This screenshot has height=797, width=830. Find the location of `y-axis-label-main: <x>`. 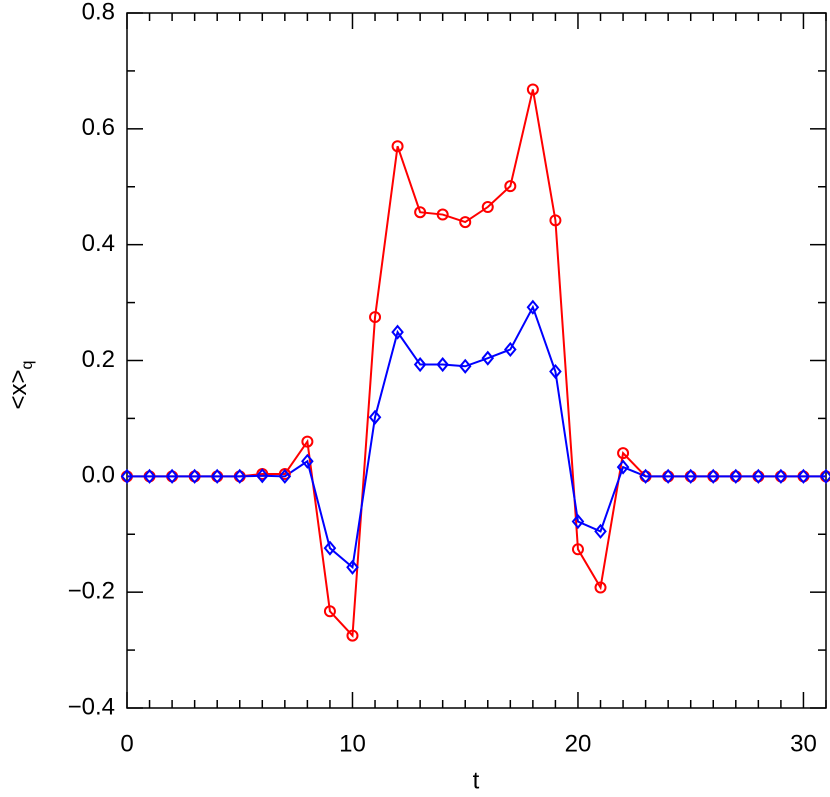

y-axis-label-main: <x> is located at coordinates (18, 389).